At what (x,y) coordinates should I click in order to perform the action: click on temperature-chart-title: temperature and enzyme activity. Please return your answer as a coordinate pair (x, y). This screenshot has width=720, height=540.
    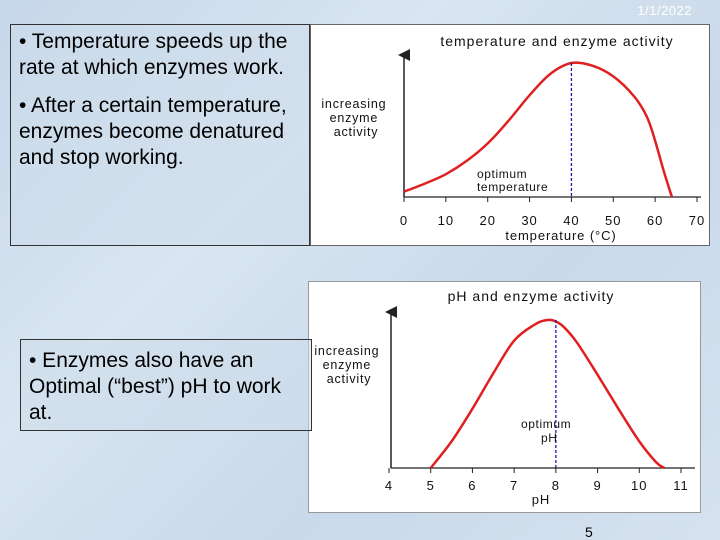
    Looking at the image, I should click on (556, 41).